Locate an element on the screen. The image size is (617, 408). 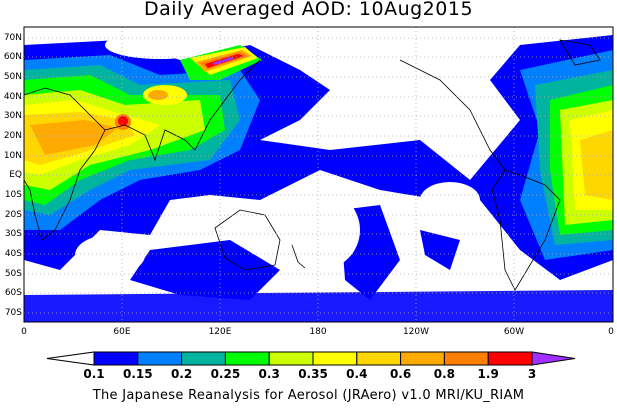
colorbar-label: 0.6 is located at coordinates (400, 374).